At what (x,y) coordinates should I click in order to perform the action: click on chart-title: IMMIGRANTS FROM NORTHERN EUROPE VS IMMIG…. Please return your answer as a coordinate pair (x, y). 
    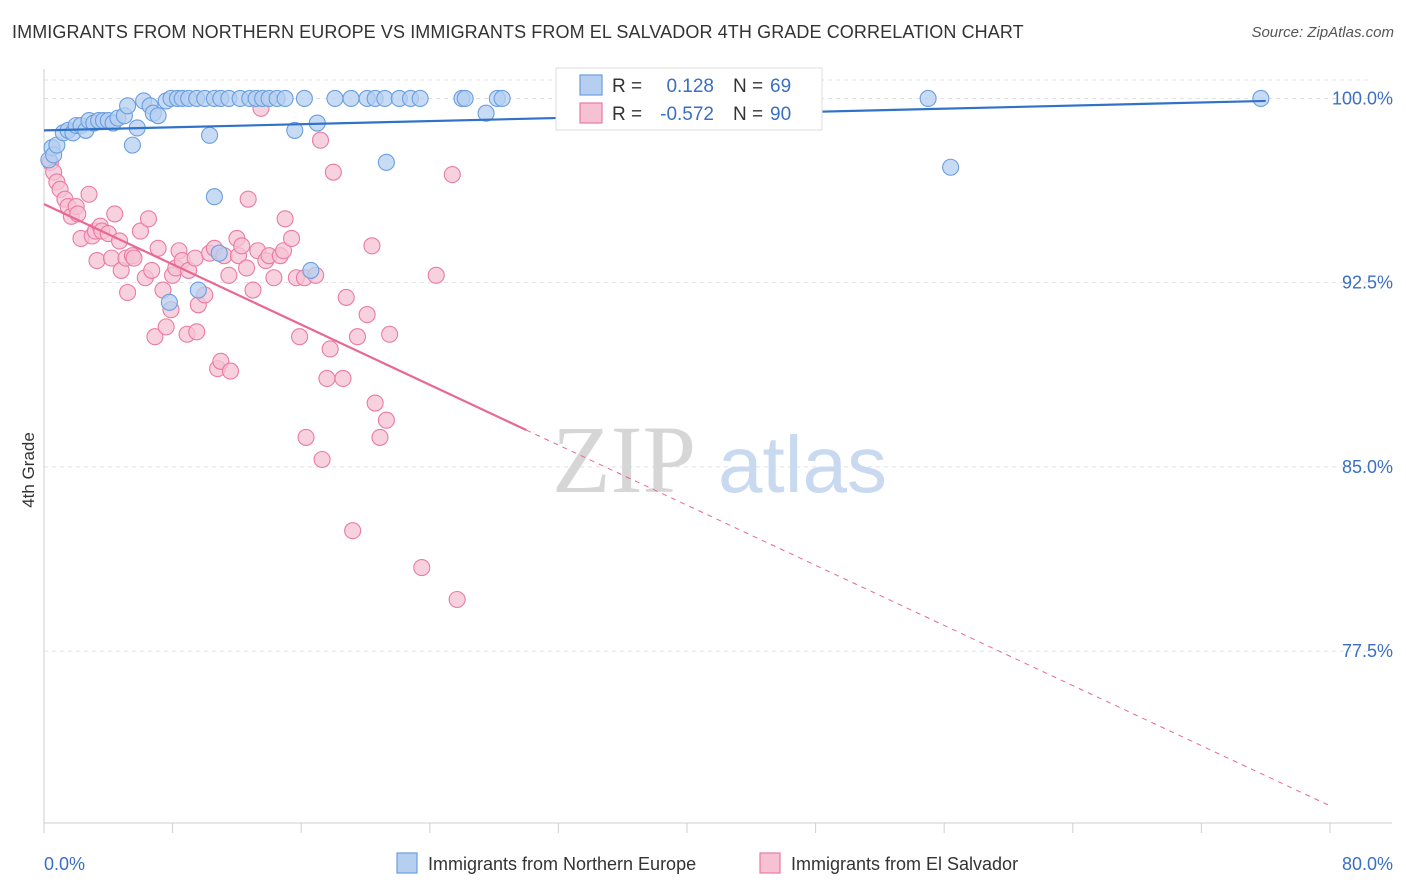
    Looking at the image, I should click on (518, 32).